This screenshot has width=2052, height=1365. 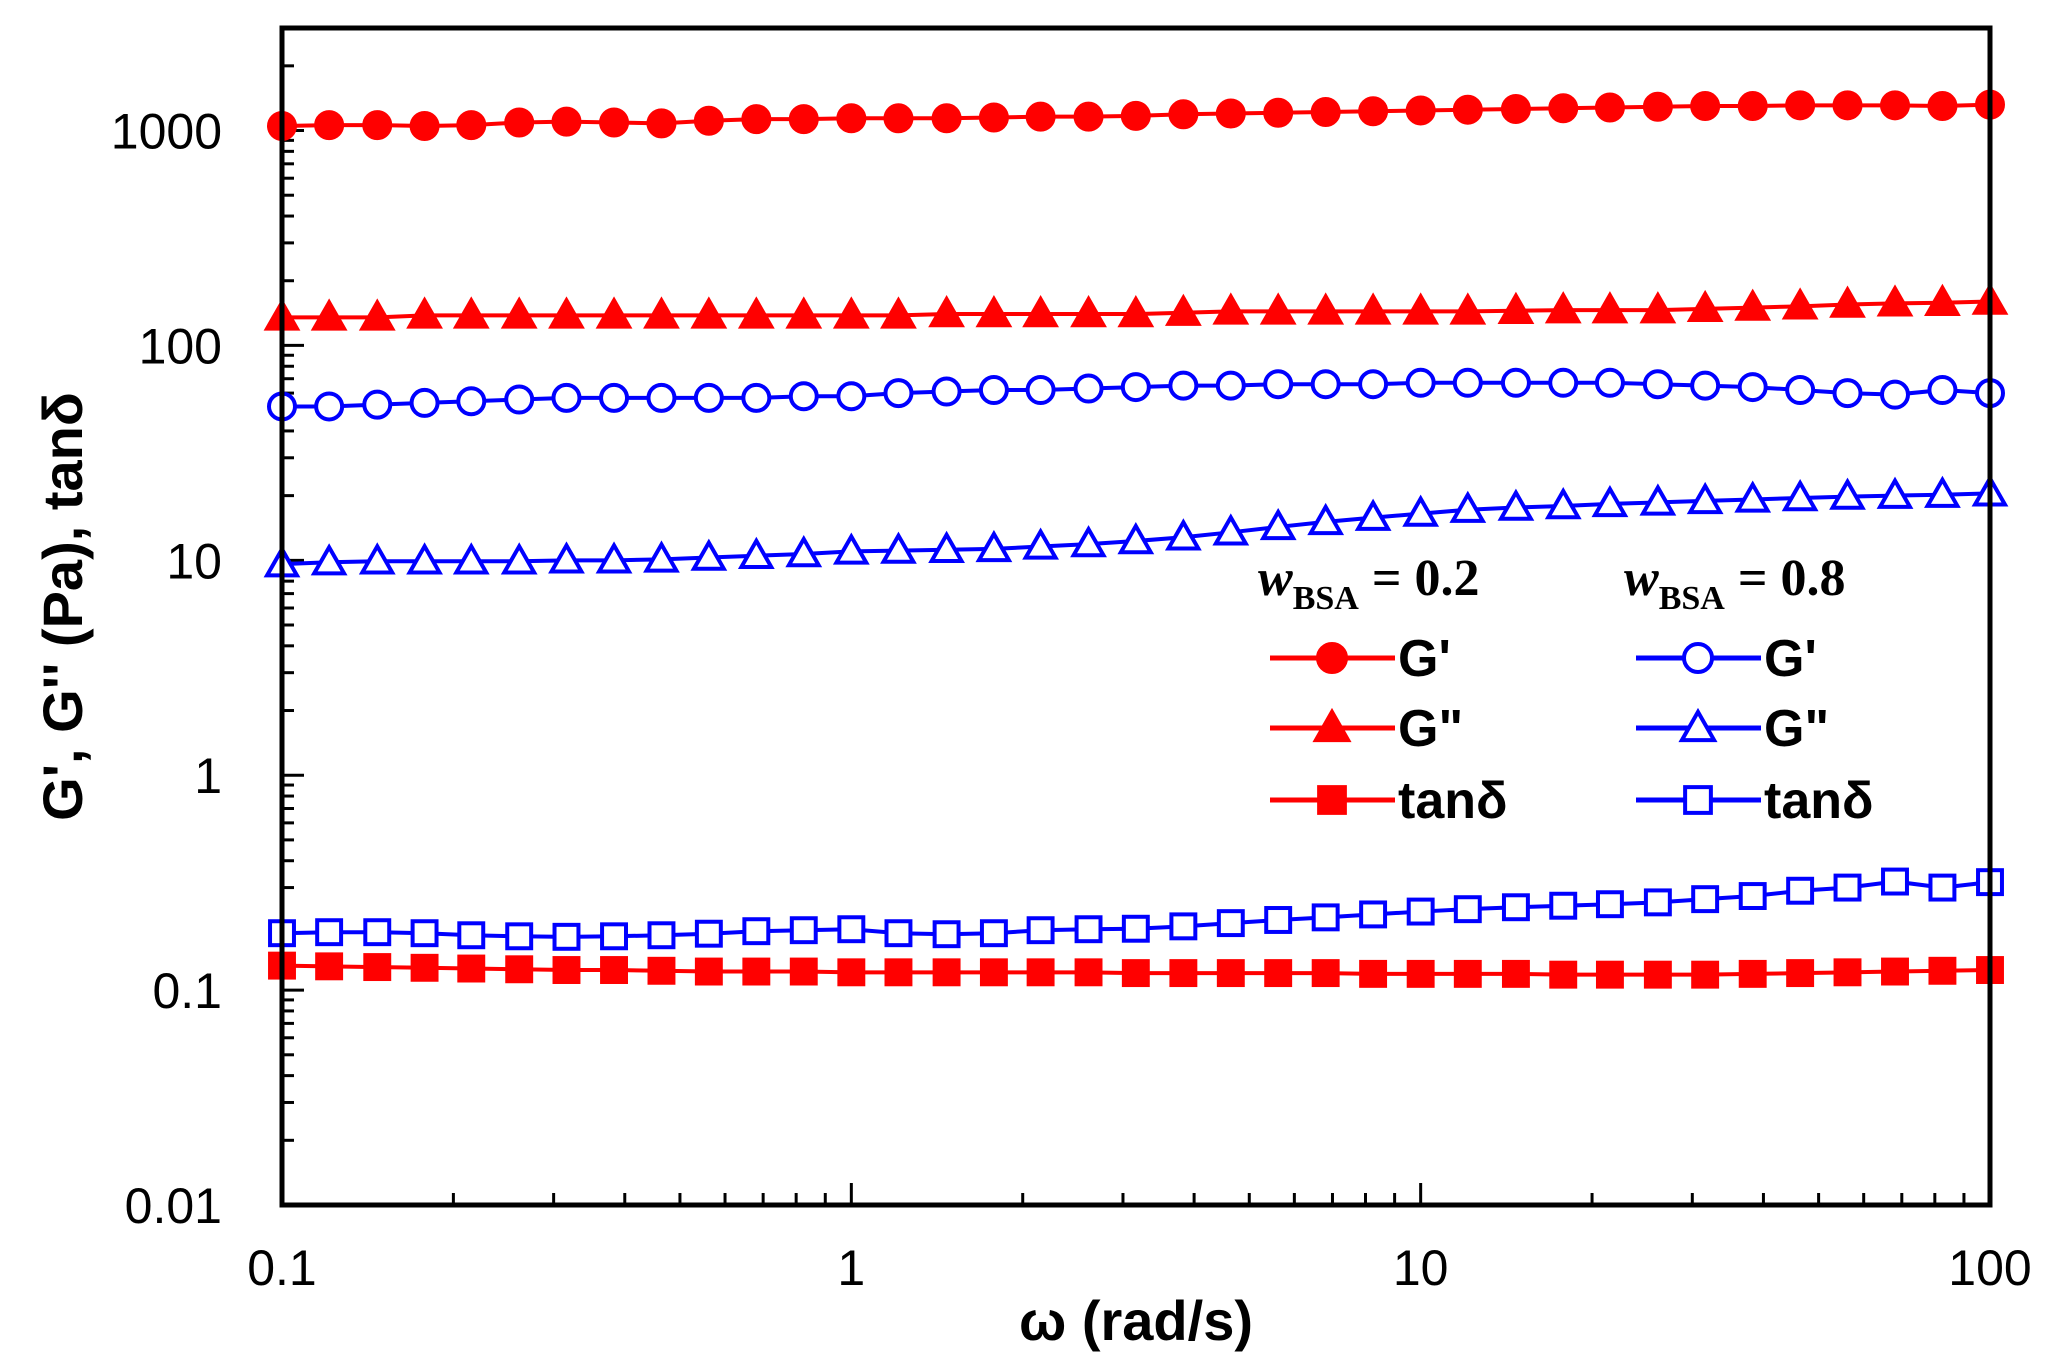 I want to click on legend-heading: wBSA = 0.8, so click(x=1734, y=583).